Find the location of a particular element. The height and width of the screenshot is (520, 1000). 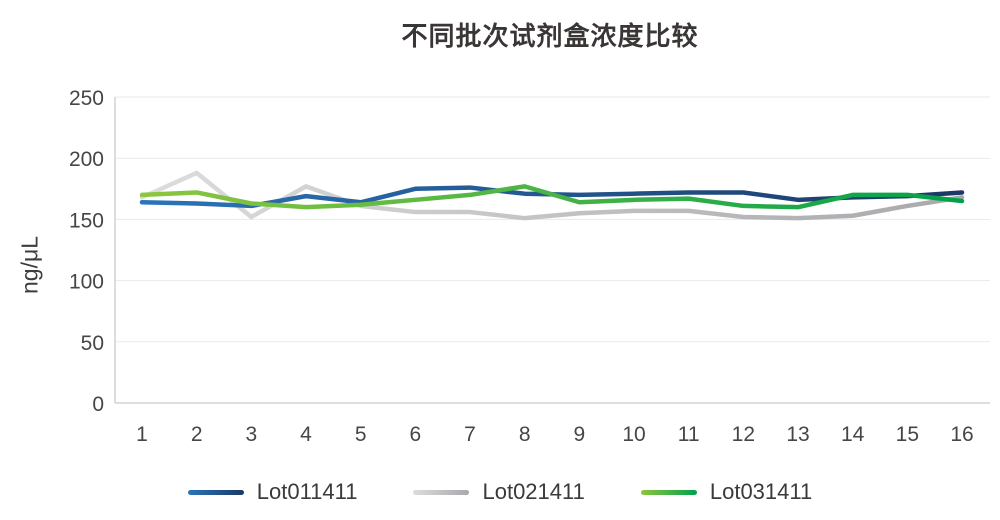

legend-item-lot021411: Lot021411 is located at coordinates (499, 492).